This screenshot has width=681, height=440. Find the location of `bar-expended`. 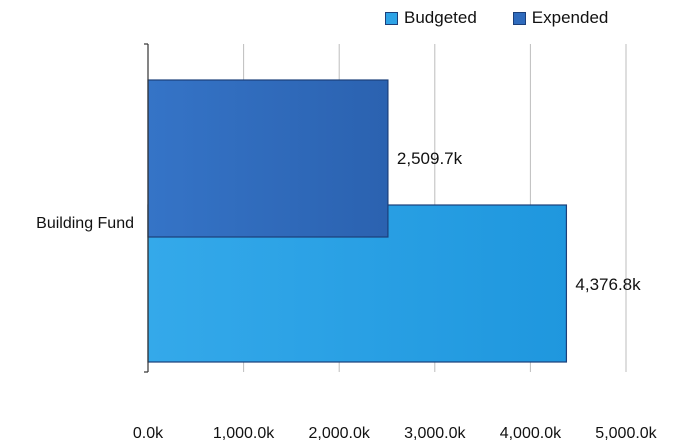

bar-expended is located at coordinates (268, 158).